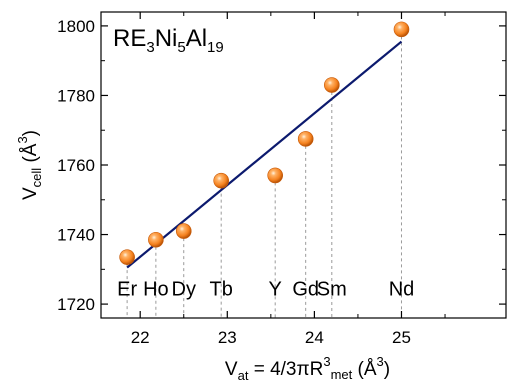 Image resolution: width=516 pixels, height=387 pixels. I want to click on point-label-dy: Dy, so click(184, 289).